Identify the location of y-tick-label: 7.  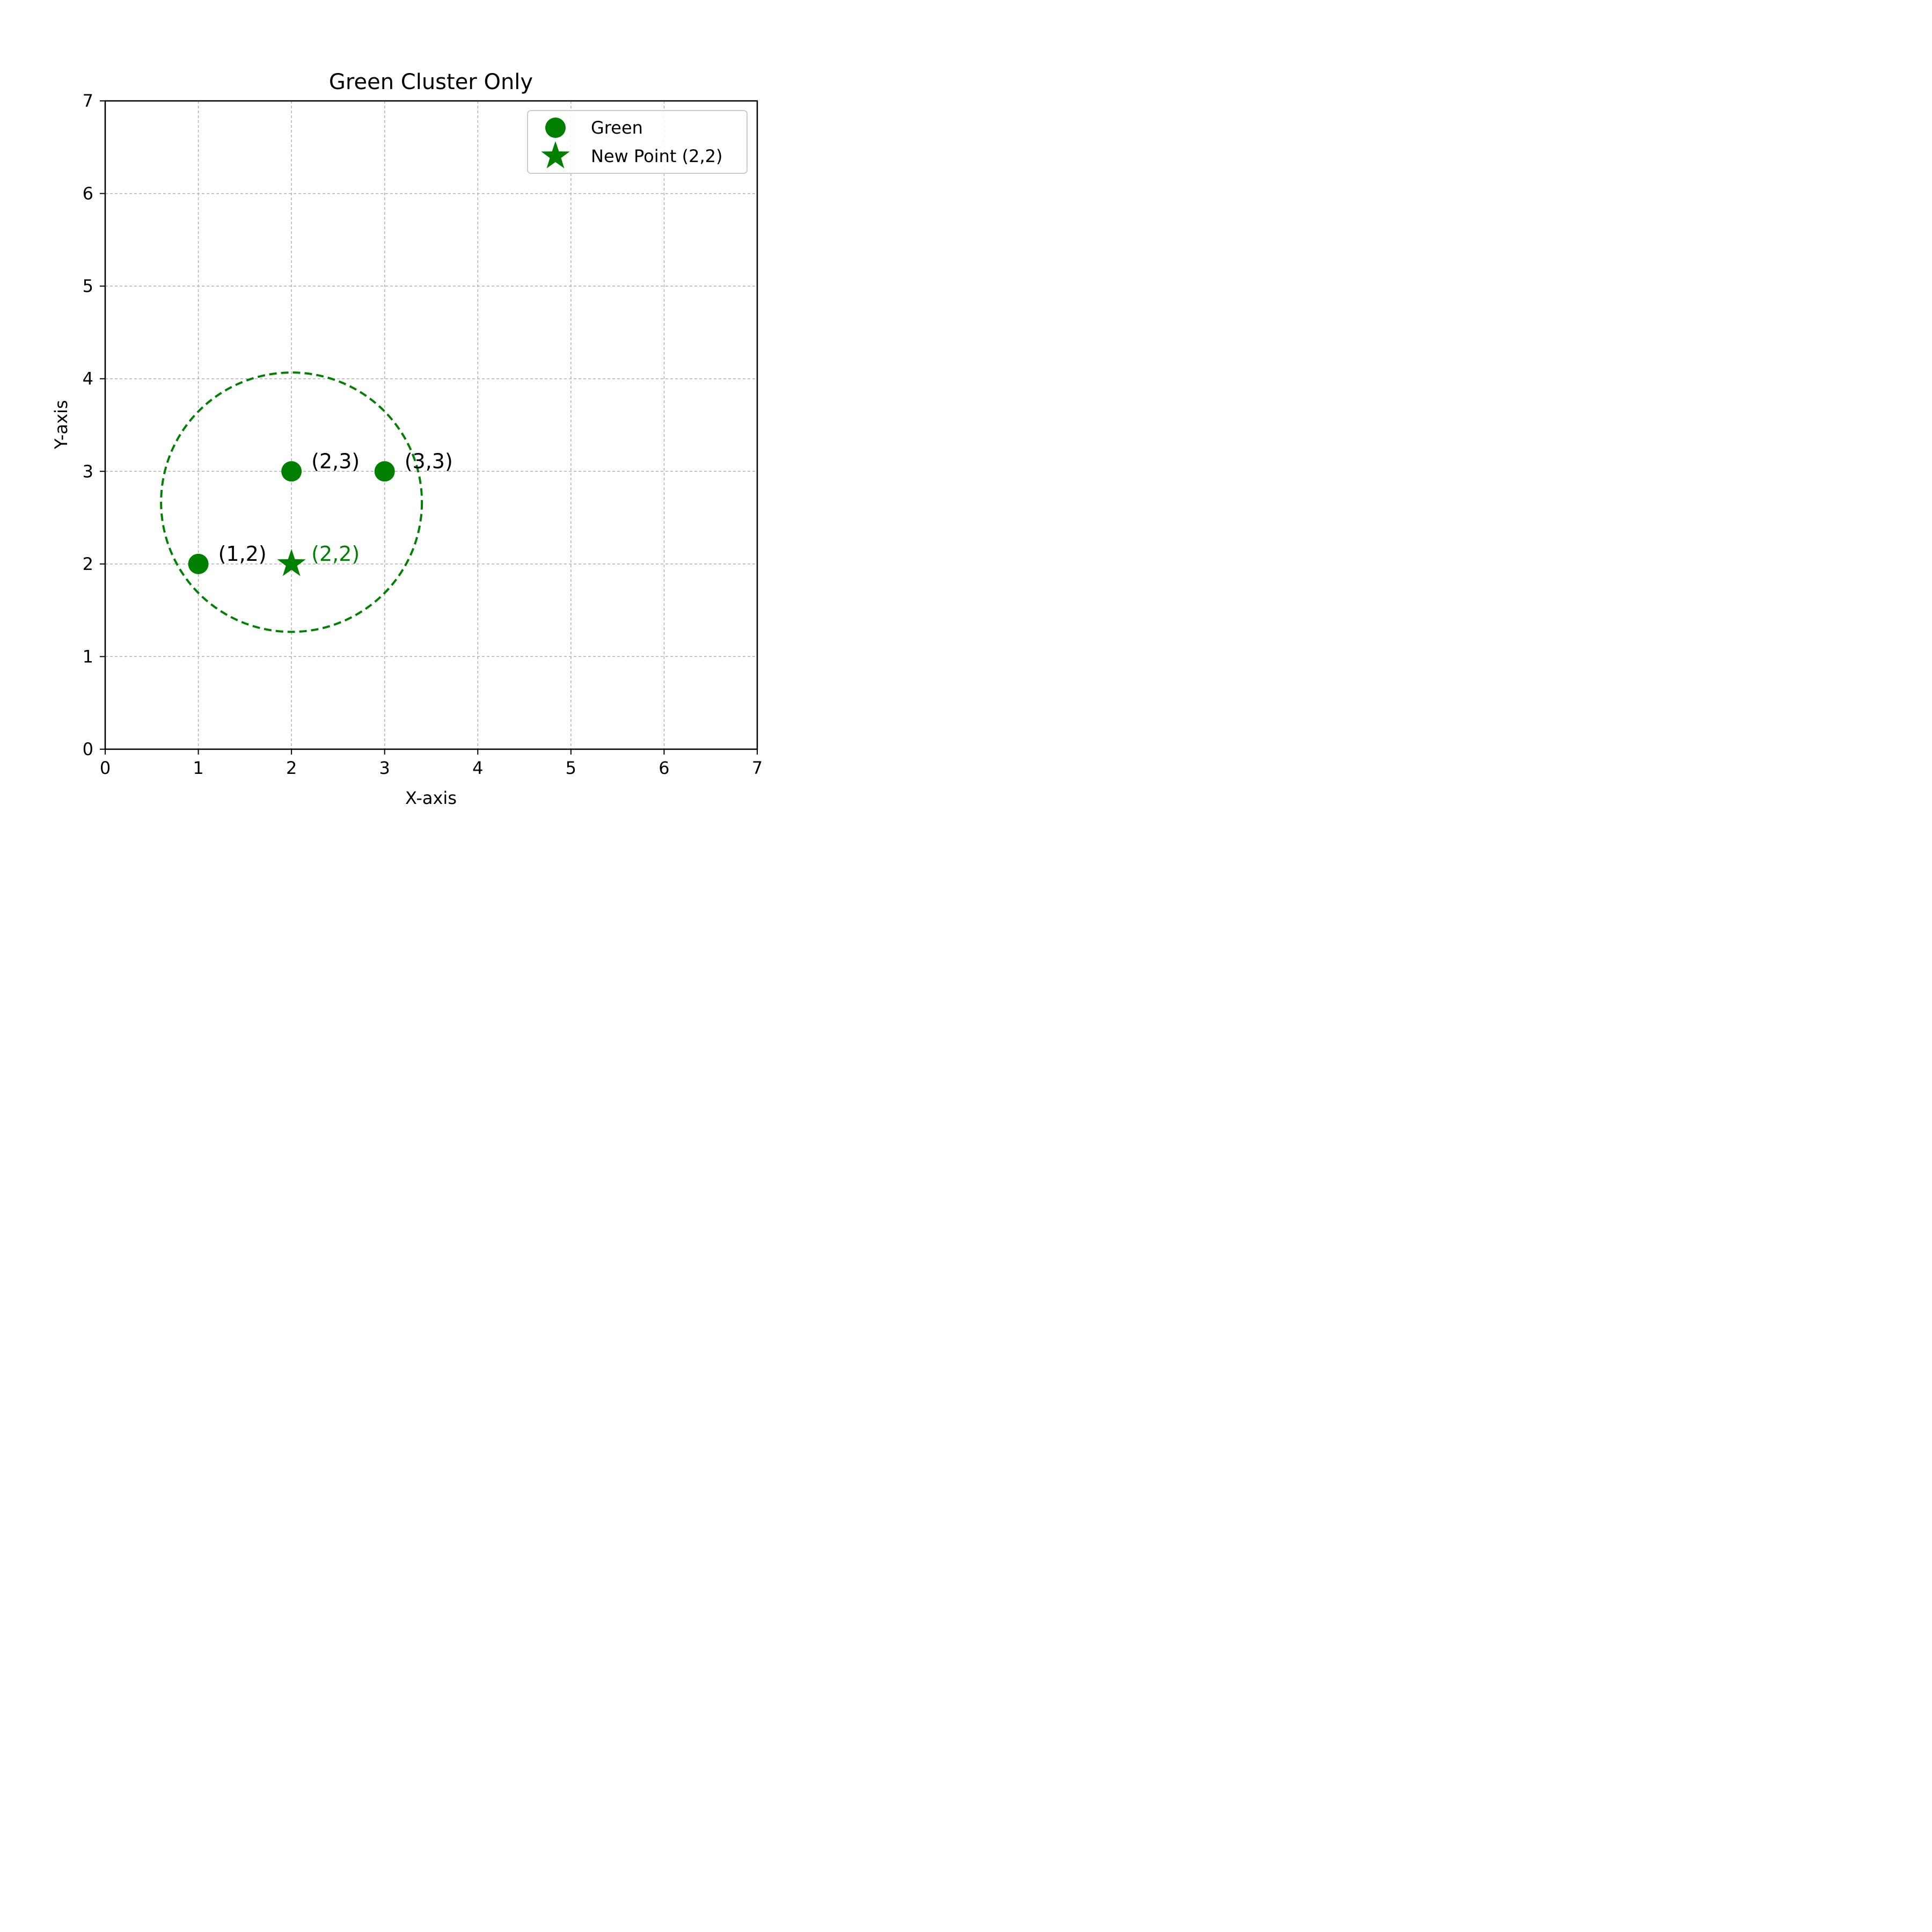
(88, 101).